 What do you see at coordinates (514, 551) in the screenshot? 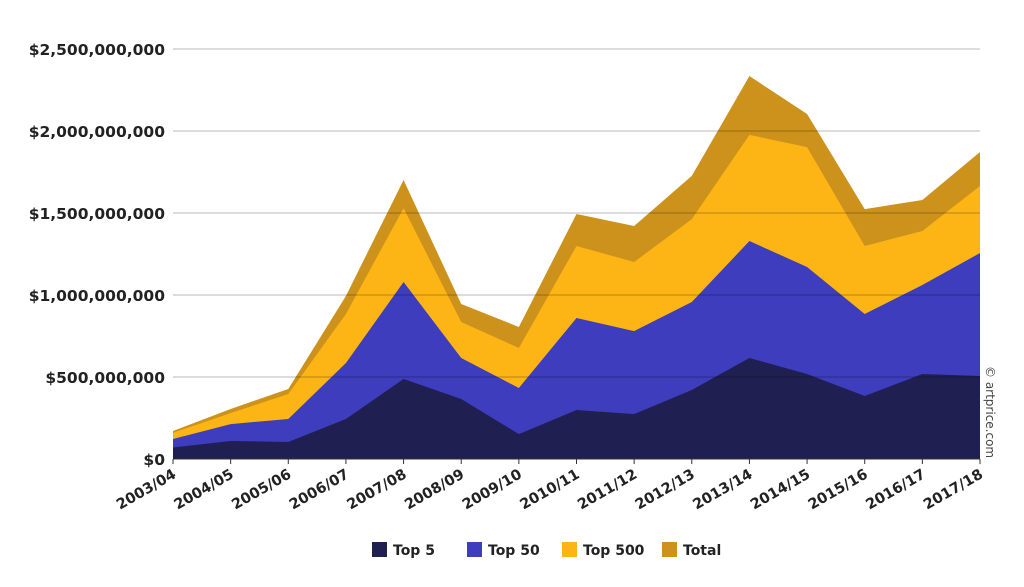
I see `legend-label: Top 50` at bounding box center [514, 551].